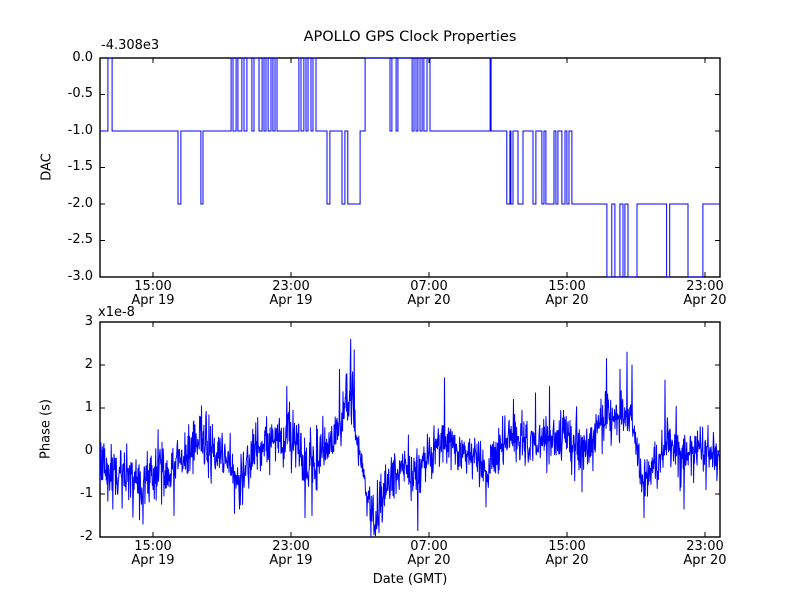  I want to click on dac-axis-offset-label: -4.308e3, so click(130, 45).